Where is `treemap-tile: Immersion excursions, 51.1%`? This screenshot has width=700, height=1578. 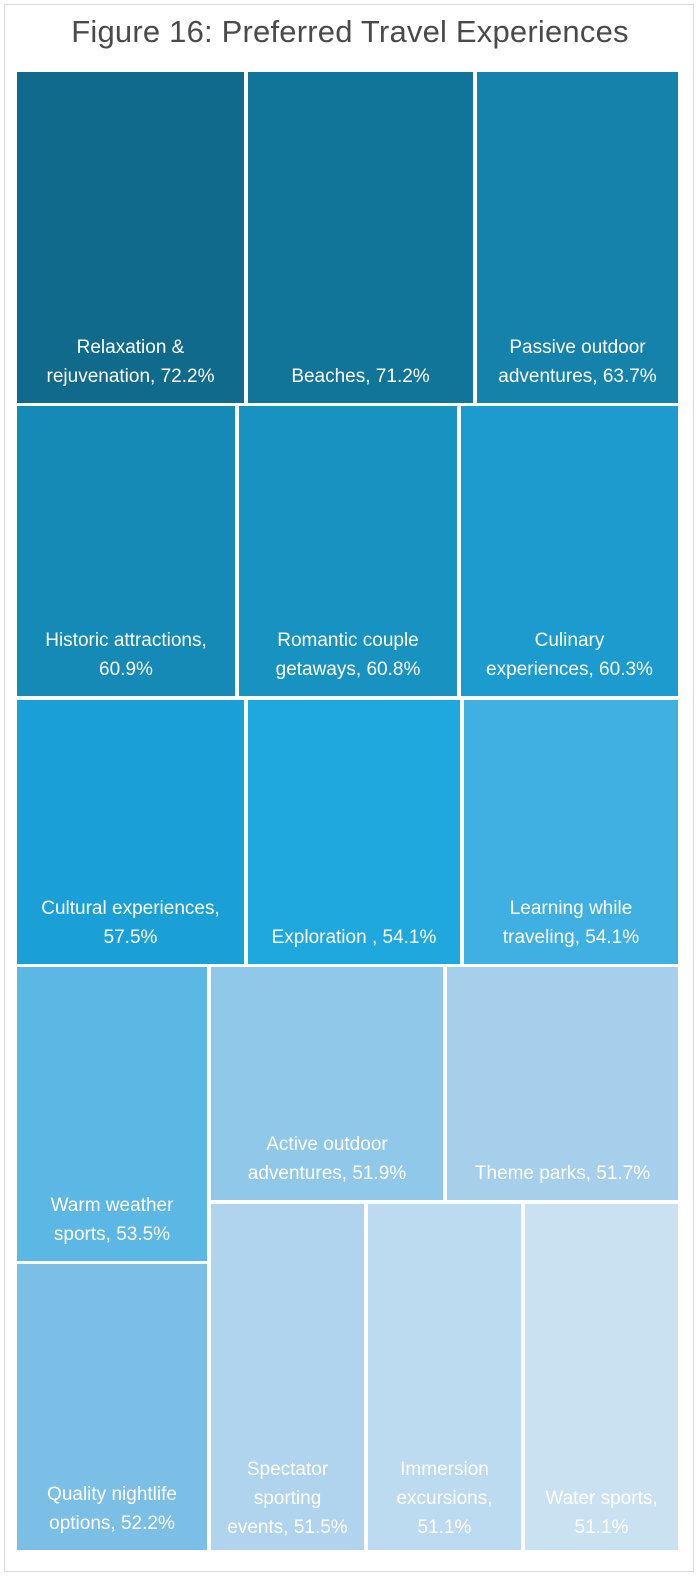
treemap-tile: Immersion excursions, 51.1% is located at coordinates (444, 1377).